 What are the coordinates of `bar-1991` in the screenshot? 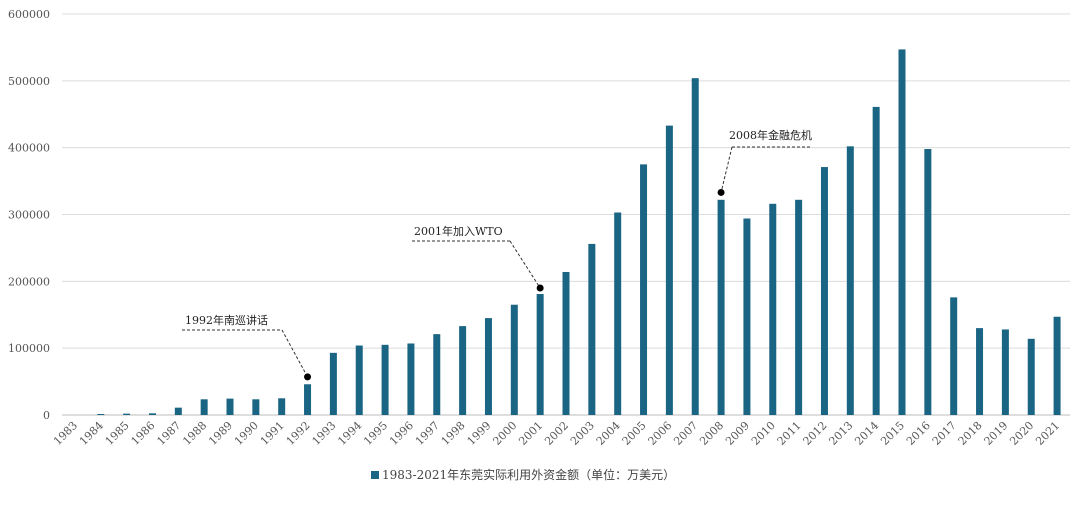 It's located at (282, 406).